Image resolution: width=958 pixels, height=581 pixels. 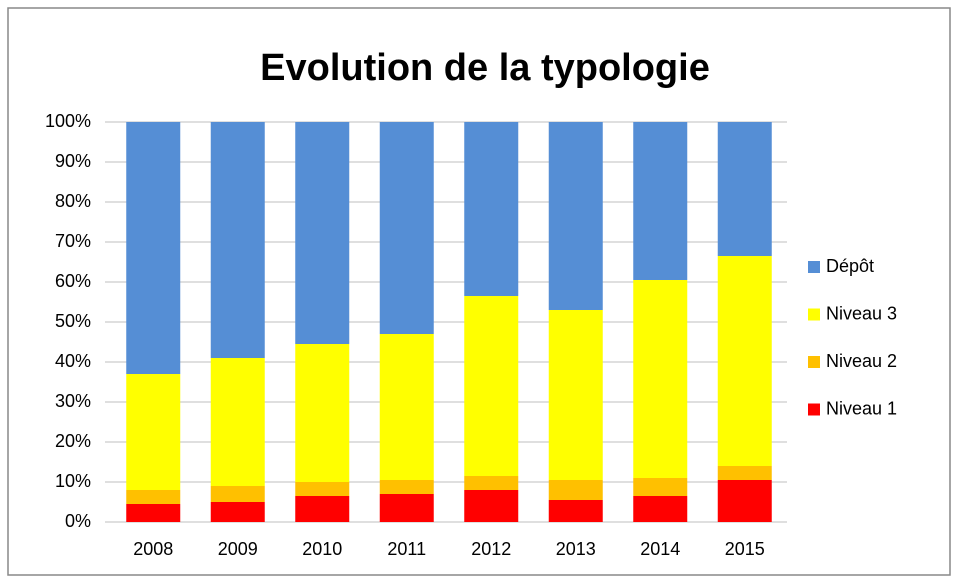 What do you see at coordinates (576, 549) in the screenshot?
I see `x-tick-label: 2013` at bounding box center [576, 549].